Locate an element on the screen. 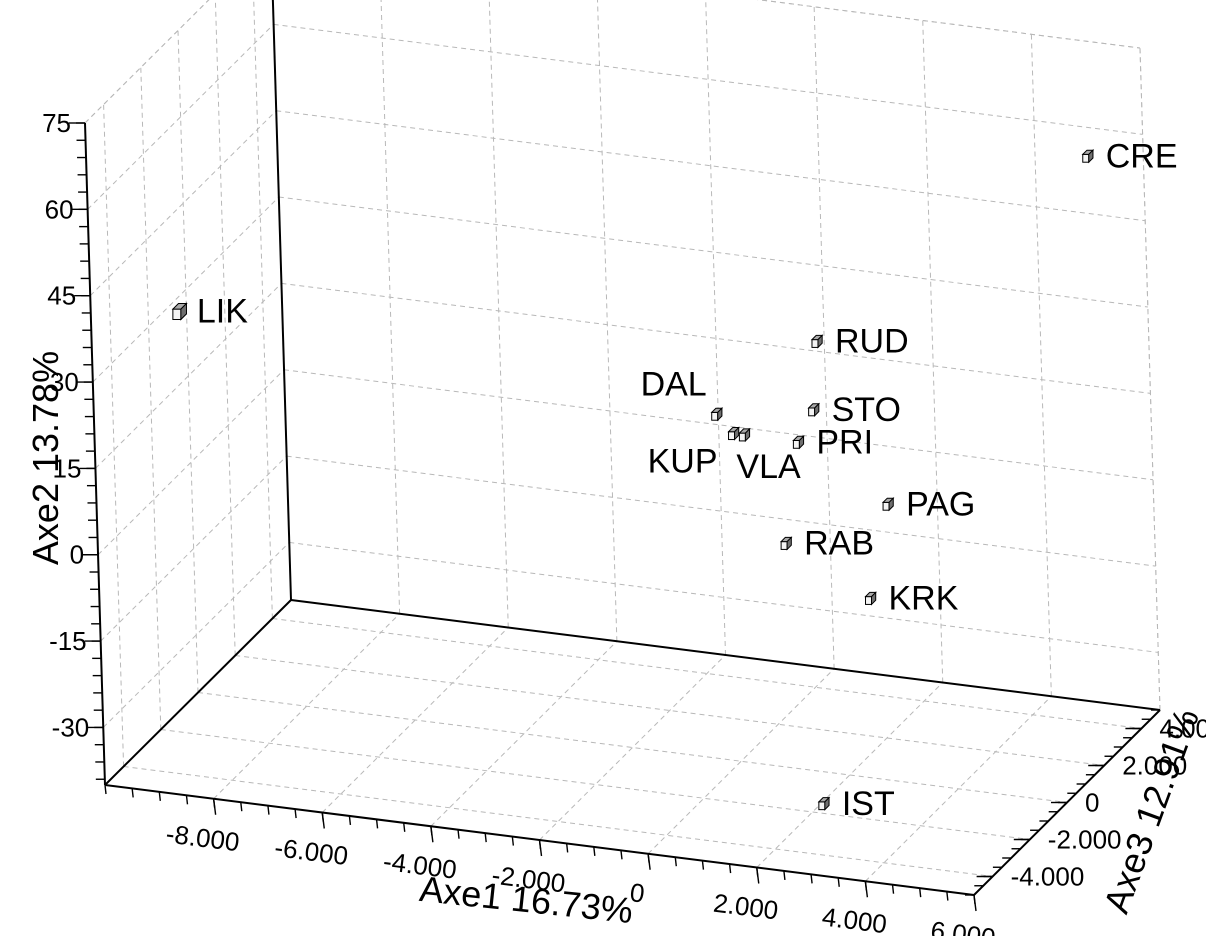 Image resolution: width=1206 pixels, height=936 pixels. y-tick-label: 75 is located at coordinates (56, 123).